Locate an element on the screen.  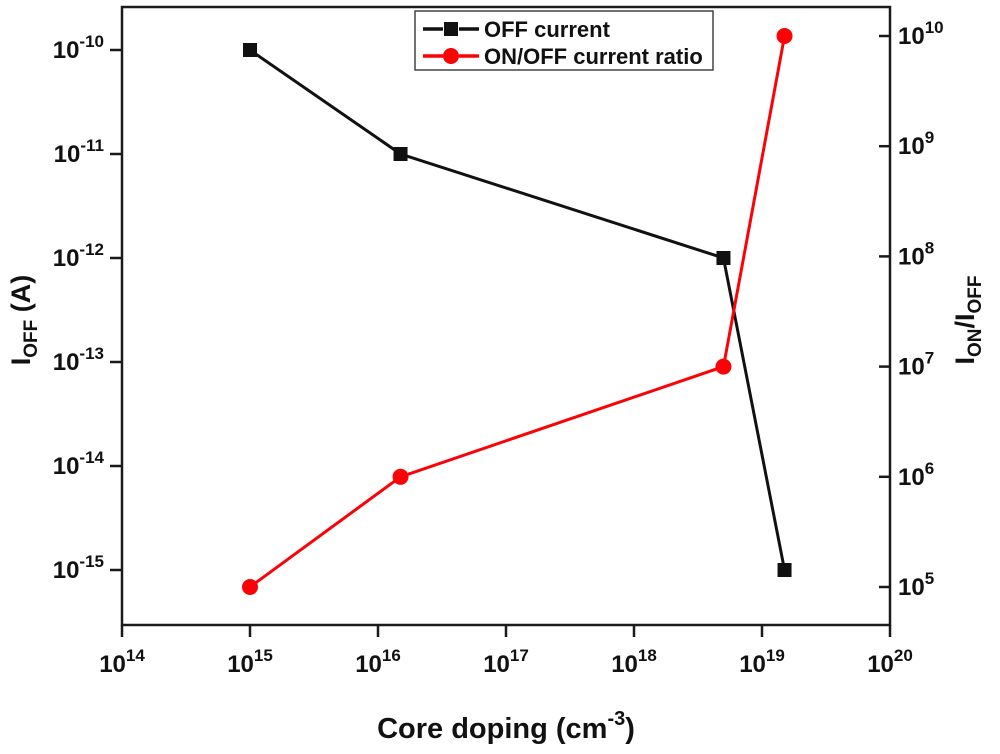
x-axis-title: Core doping (cm-3) is located at coordinates (506, 726).